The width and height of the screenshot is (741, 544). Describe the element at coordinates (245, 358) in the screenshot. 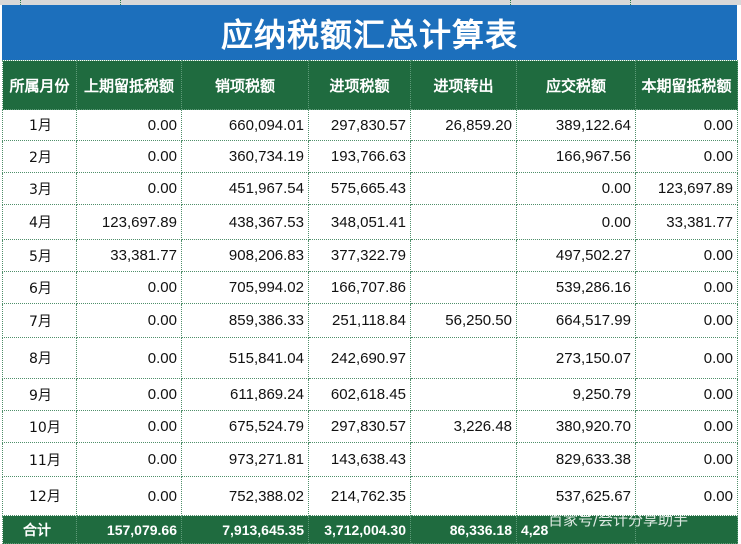

I see `output-tax-cell: 515,841.04` at that location.